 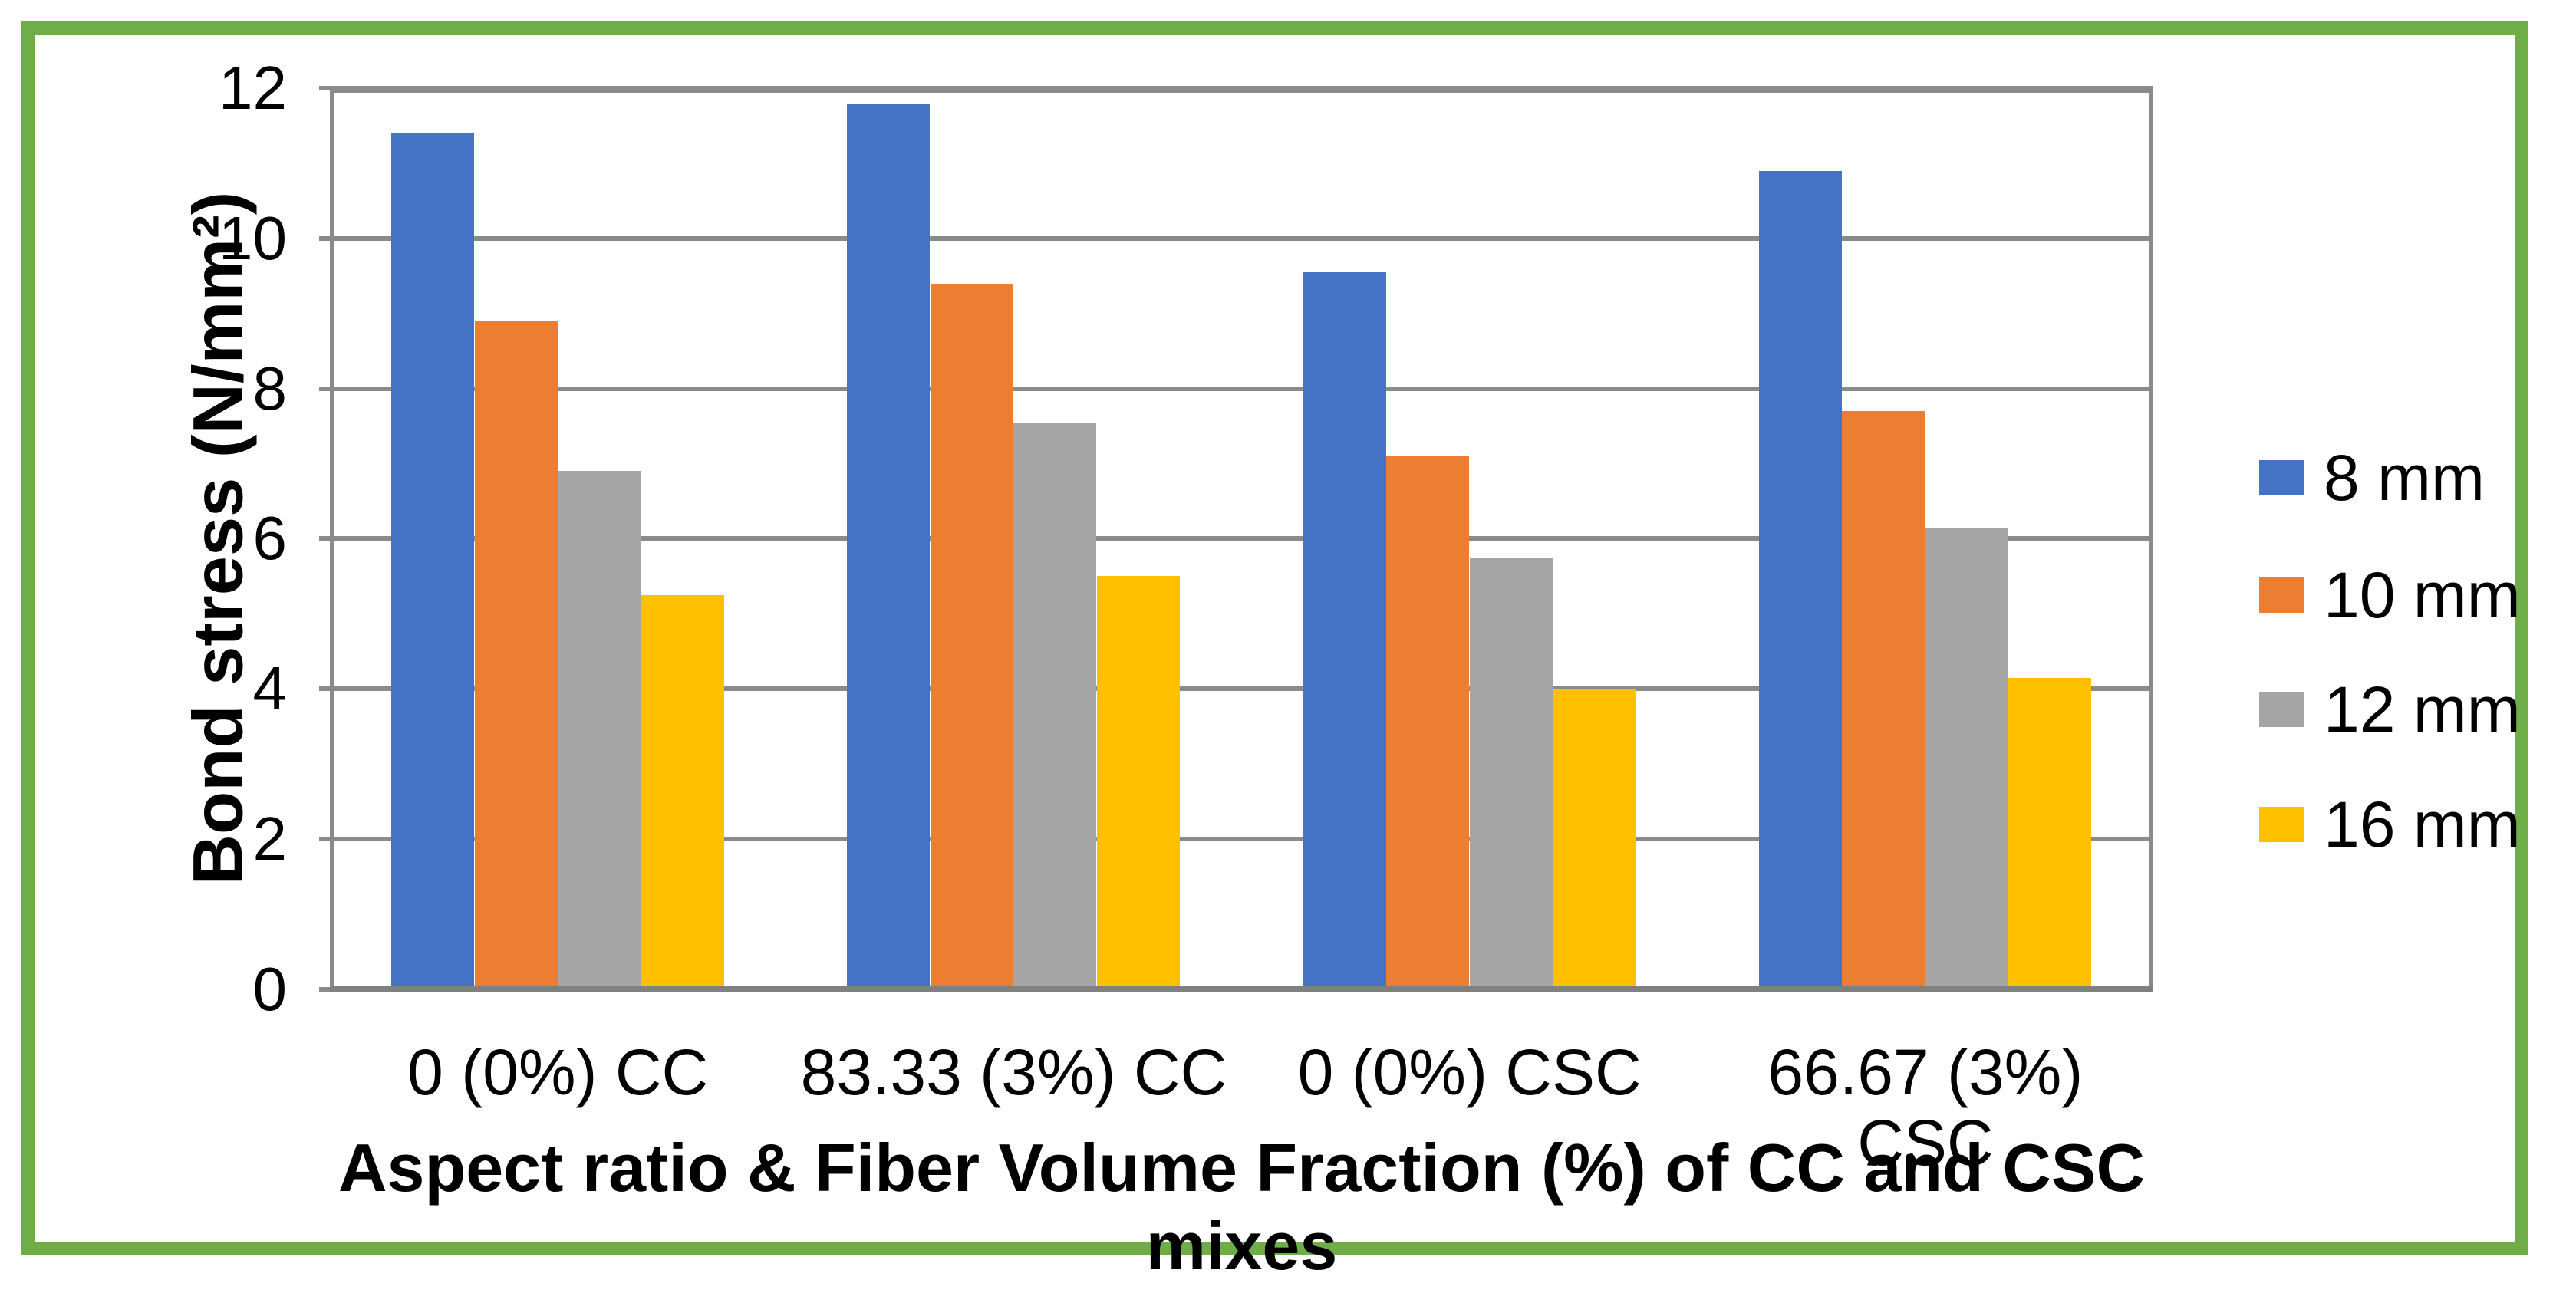 What do you see at coordinates (2422, 709) in the screenshot?
I see `legend-label-12mm: 12 mm` at bounding box center [2422, 709].